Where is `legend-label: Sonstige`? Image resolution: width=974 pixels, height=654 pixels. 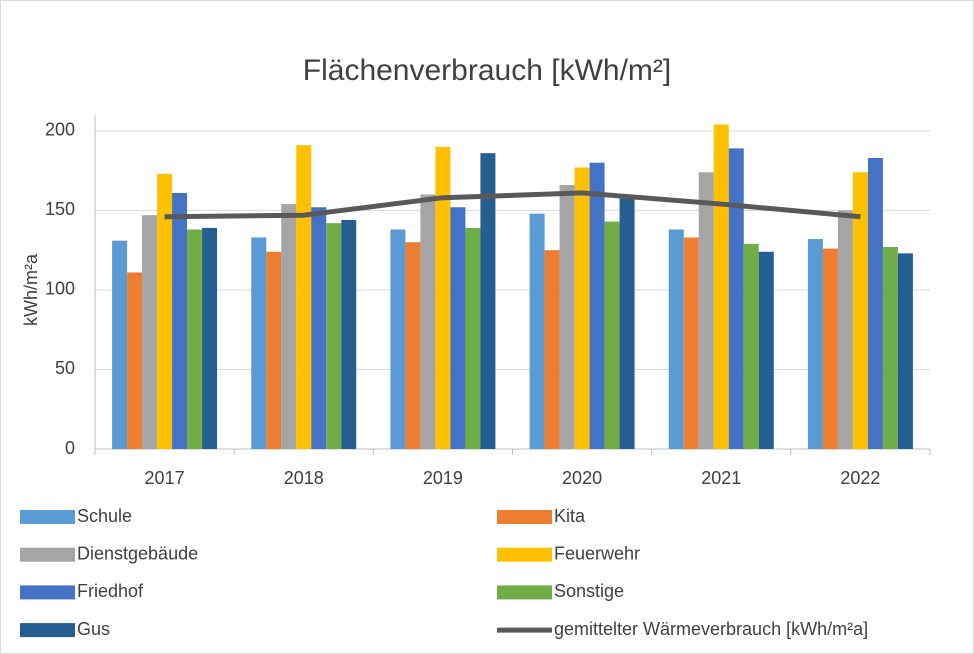 legend-label: Sonstige is located at coordinates (589, 591).